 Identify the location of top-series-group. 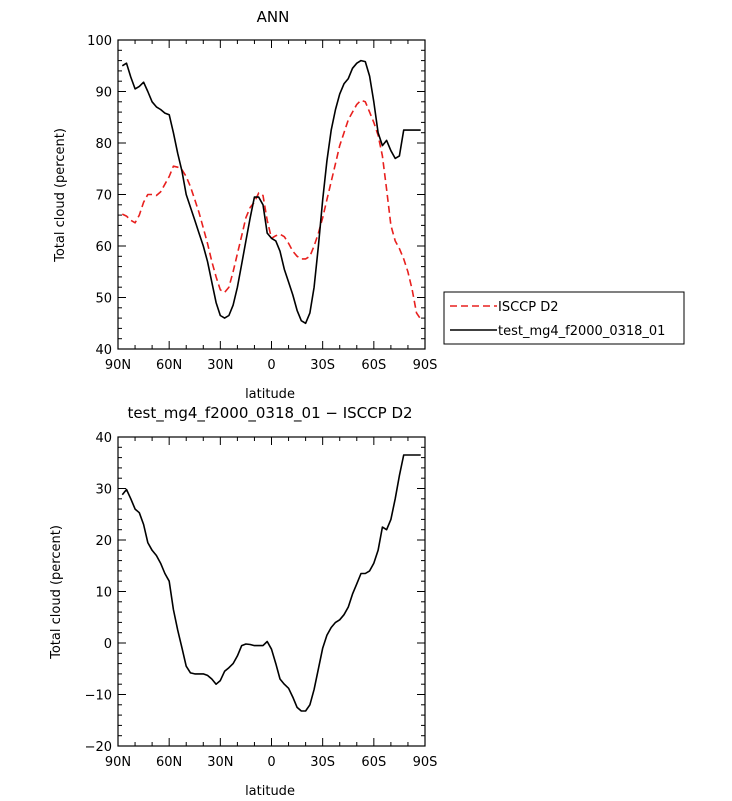
(271, 192).